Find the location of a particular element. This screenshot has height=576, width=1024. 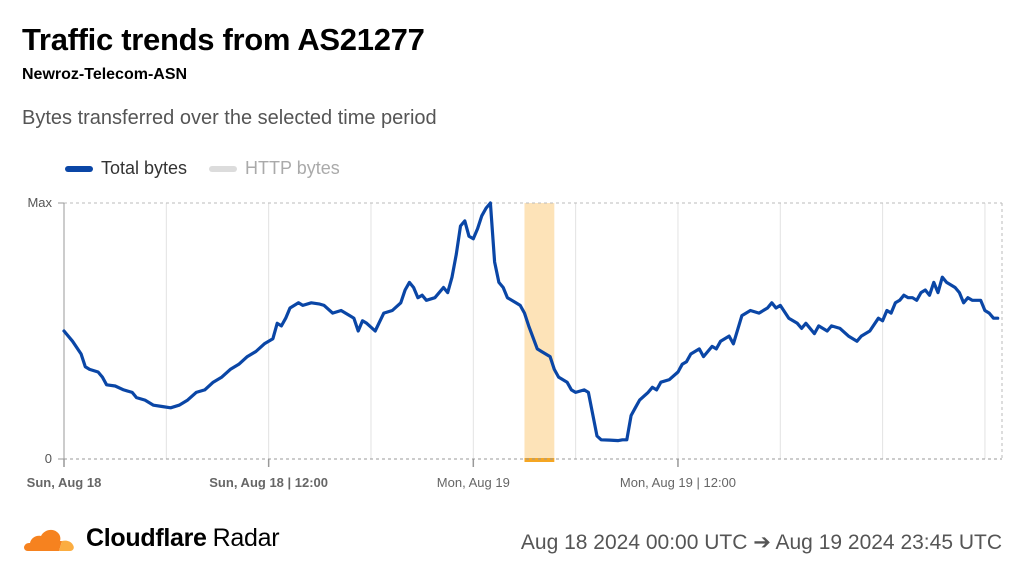

legend-item-total-bytes: Total bytes is located at coordinates (126, 168).